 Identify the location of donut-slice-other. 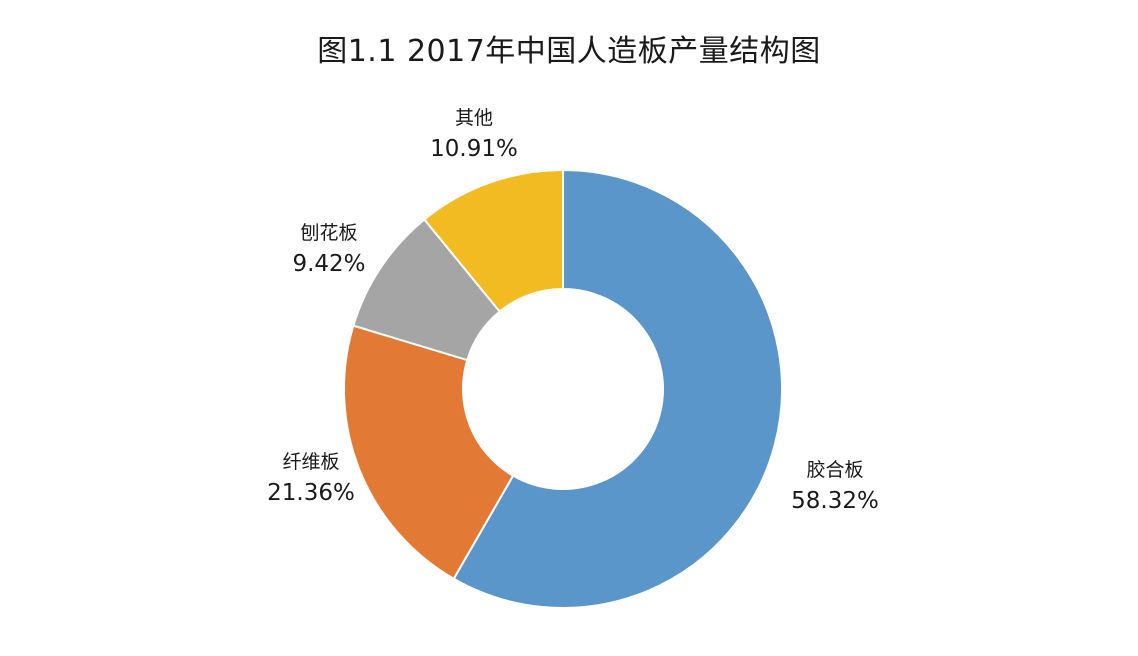
(493, 240).